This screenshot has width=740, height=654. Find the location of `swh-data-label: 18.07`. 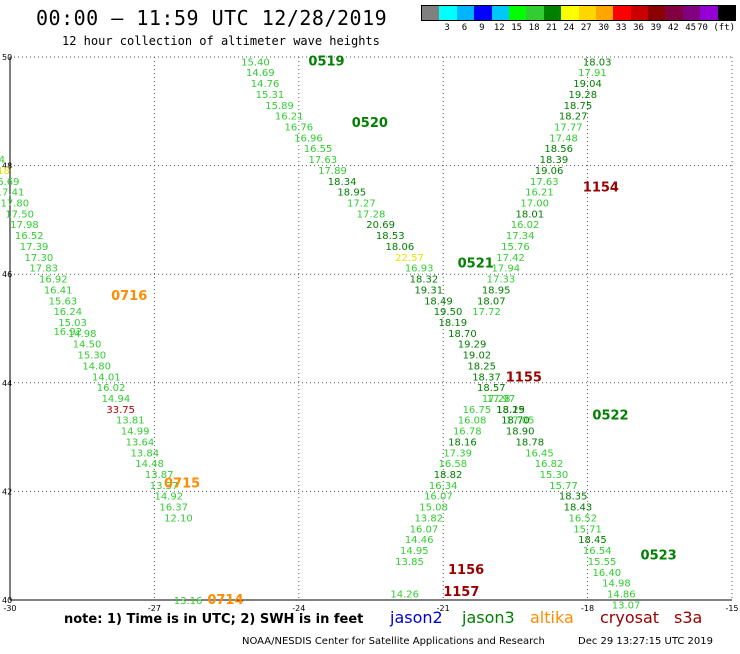

swh-data-label: 18.07 is located at coordinates (491, 301).